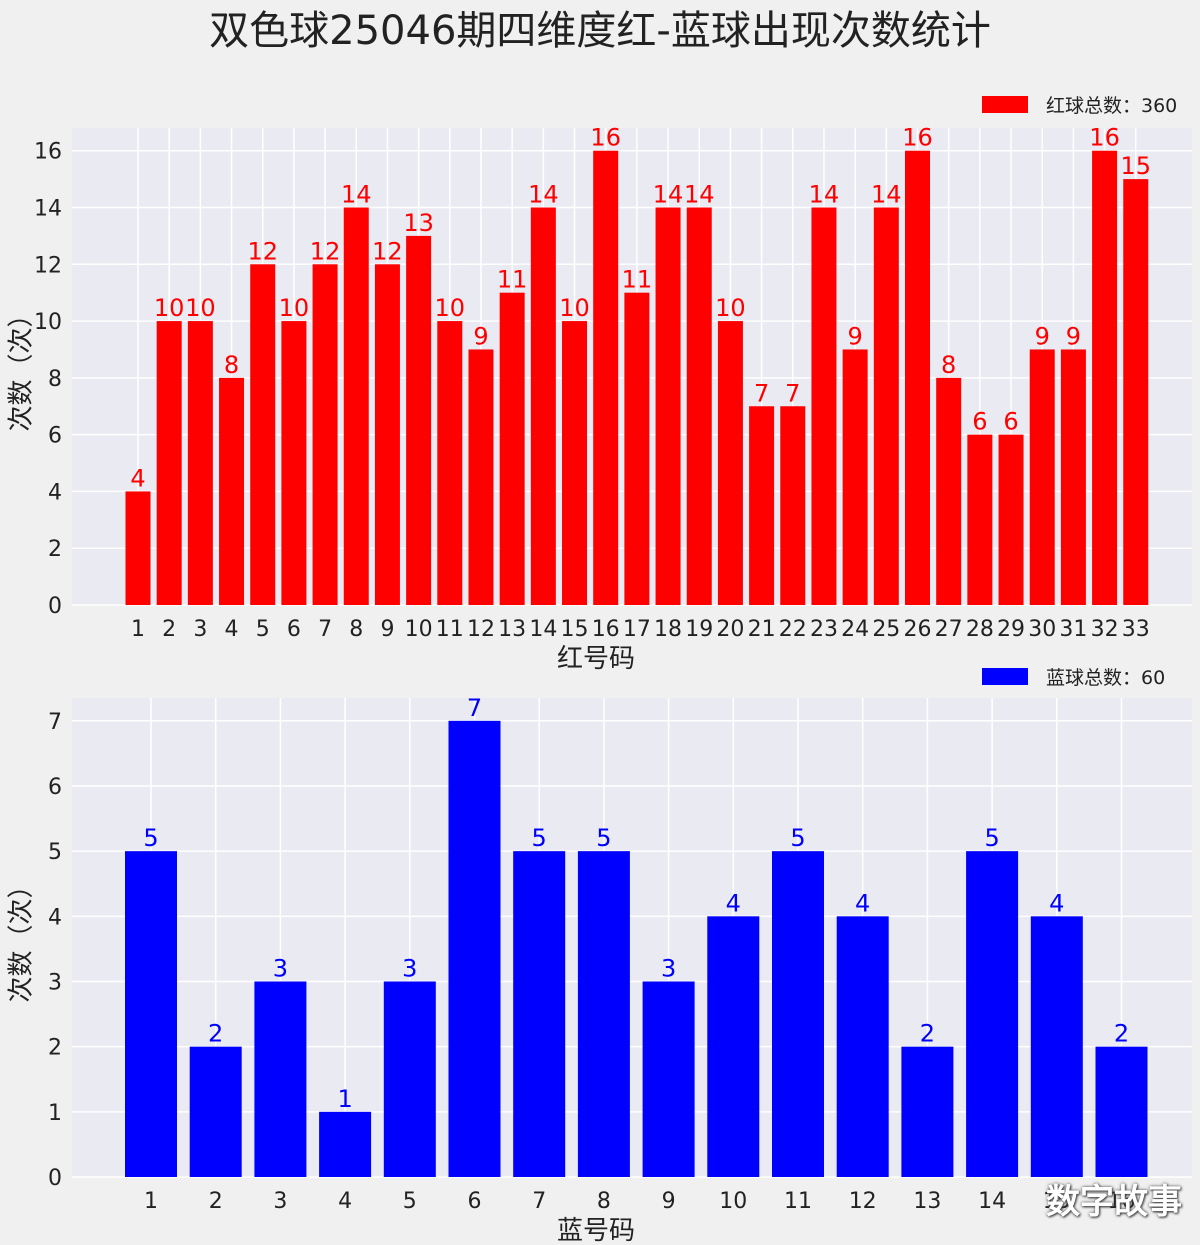  What do you see at coordinates (55, 852) in the screenshot?
I see `y-tick-label: 5` at bounding box center [55, 852].